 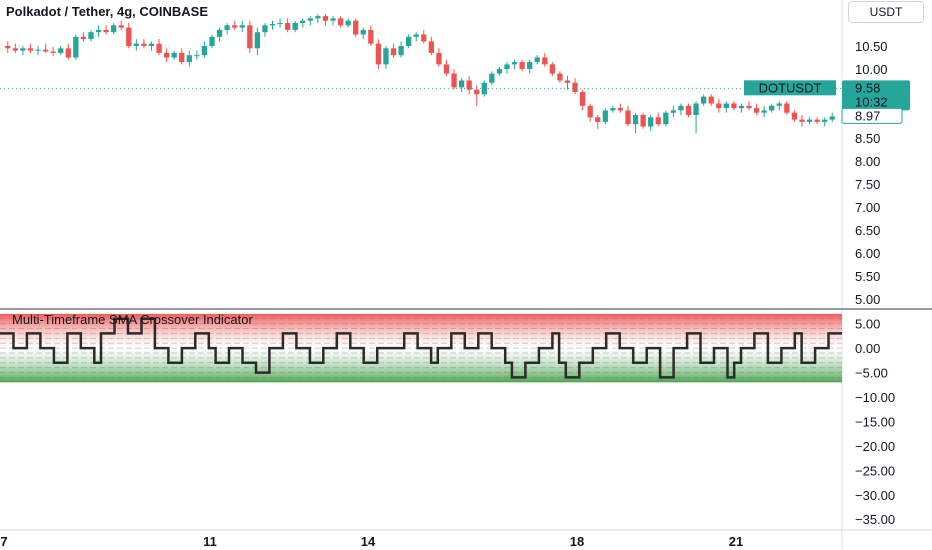 What do you see at coordinates (736, 541) in the screenshot?
I see `time-tick-label: 21` at bounding box center [736, 541].